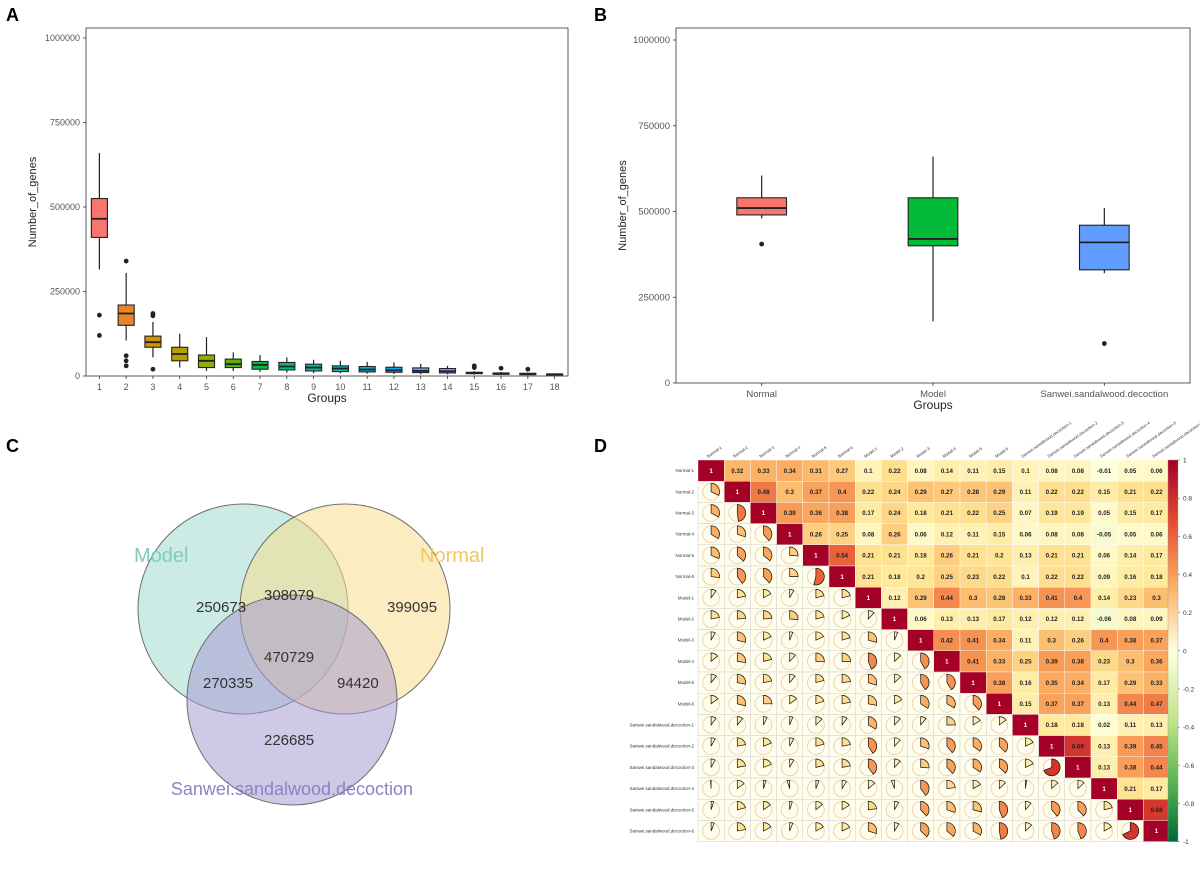 This screenshot has height=869, width=1200. Describe the element at coordinates (600, 15) in the screenshot. I see `panel-letter-b: B` at that location.